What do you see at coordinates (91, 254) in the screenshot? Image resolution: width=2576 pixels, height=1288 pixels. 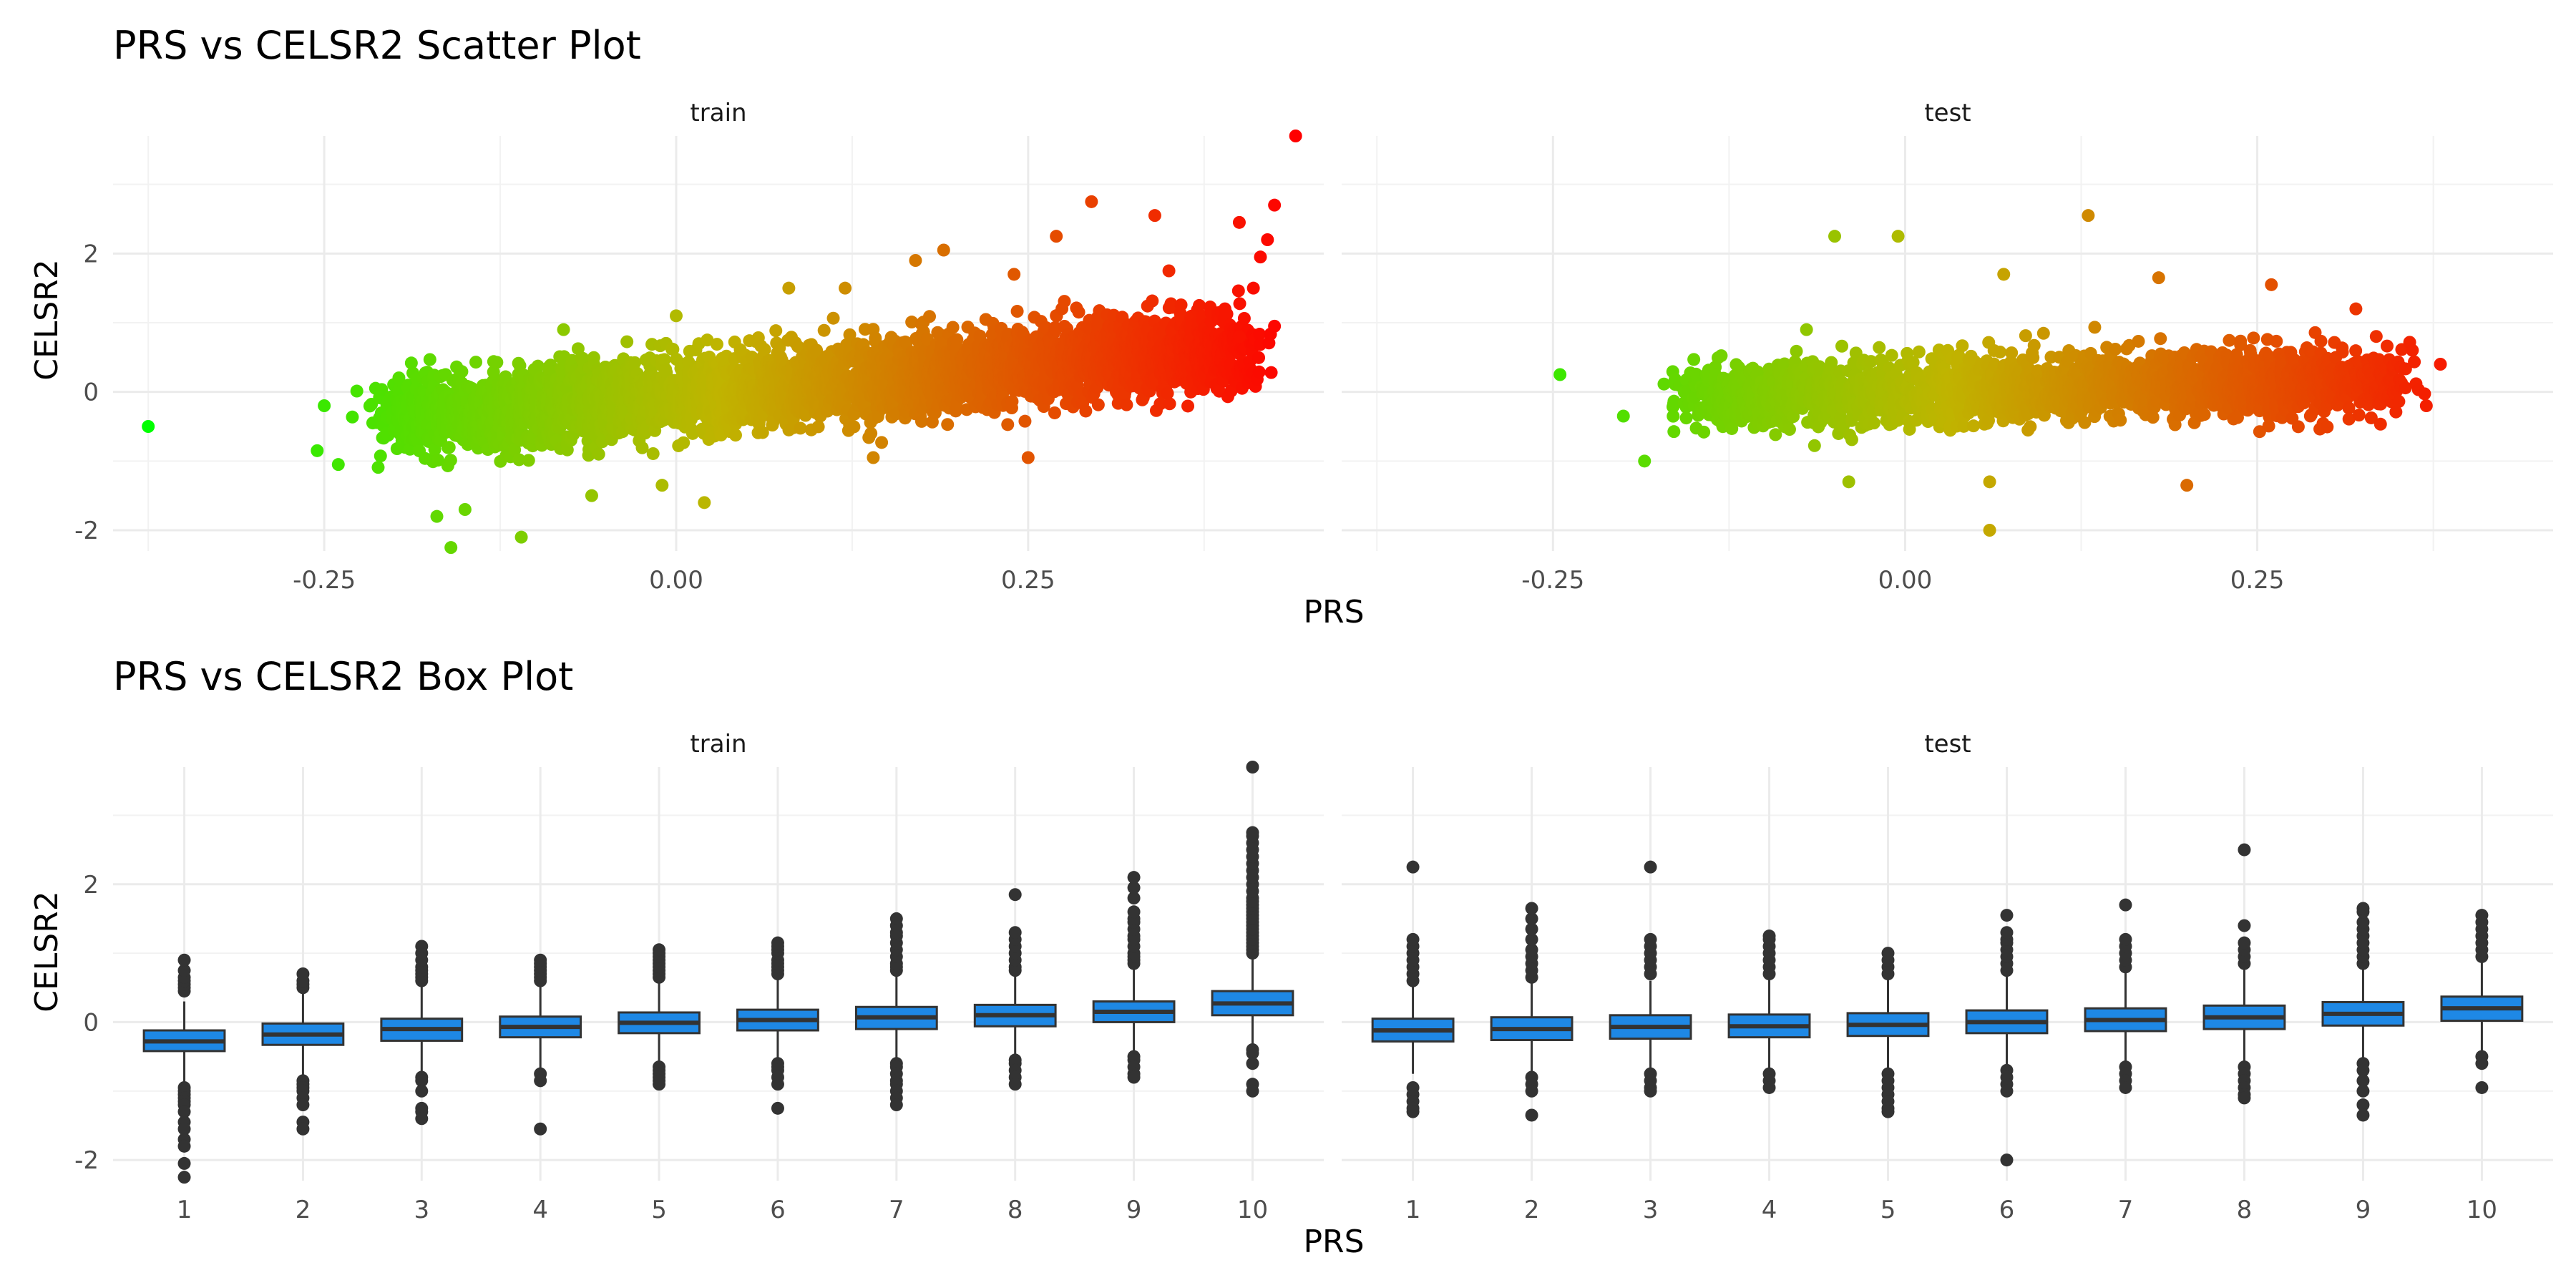 I see `y-tick-label: 2` at bounding box center [91, 254].